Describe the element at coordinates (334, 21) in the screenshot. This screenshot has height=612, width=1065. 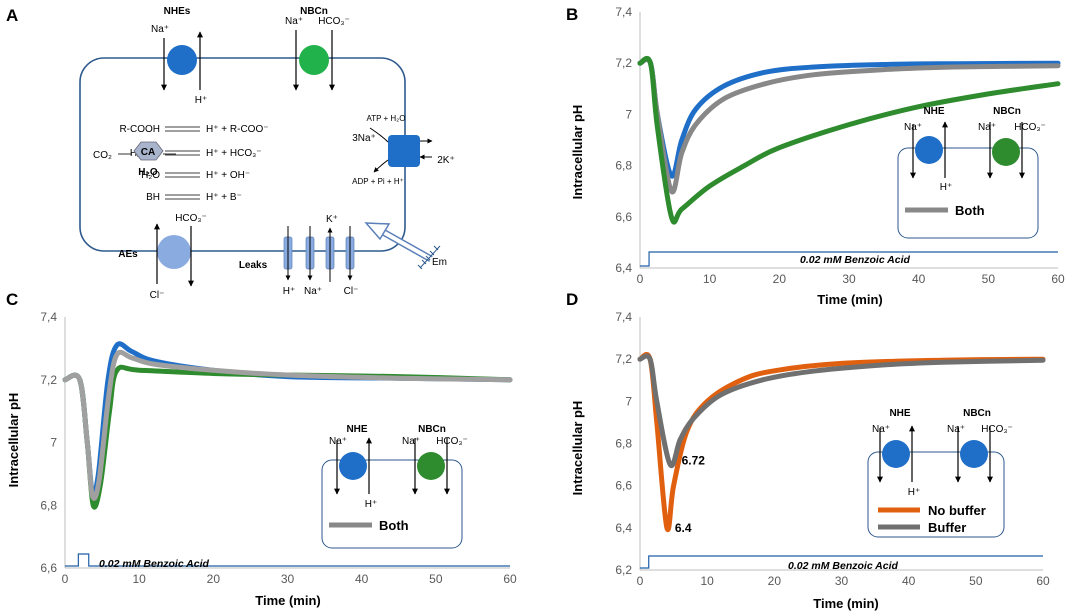
I see `nbc-hco3-label: HCO₃⁻` at that location.